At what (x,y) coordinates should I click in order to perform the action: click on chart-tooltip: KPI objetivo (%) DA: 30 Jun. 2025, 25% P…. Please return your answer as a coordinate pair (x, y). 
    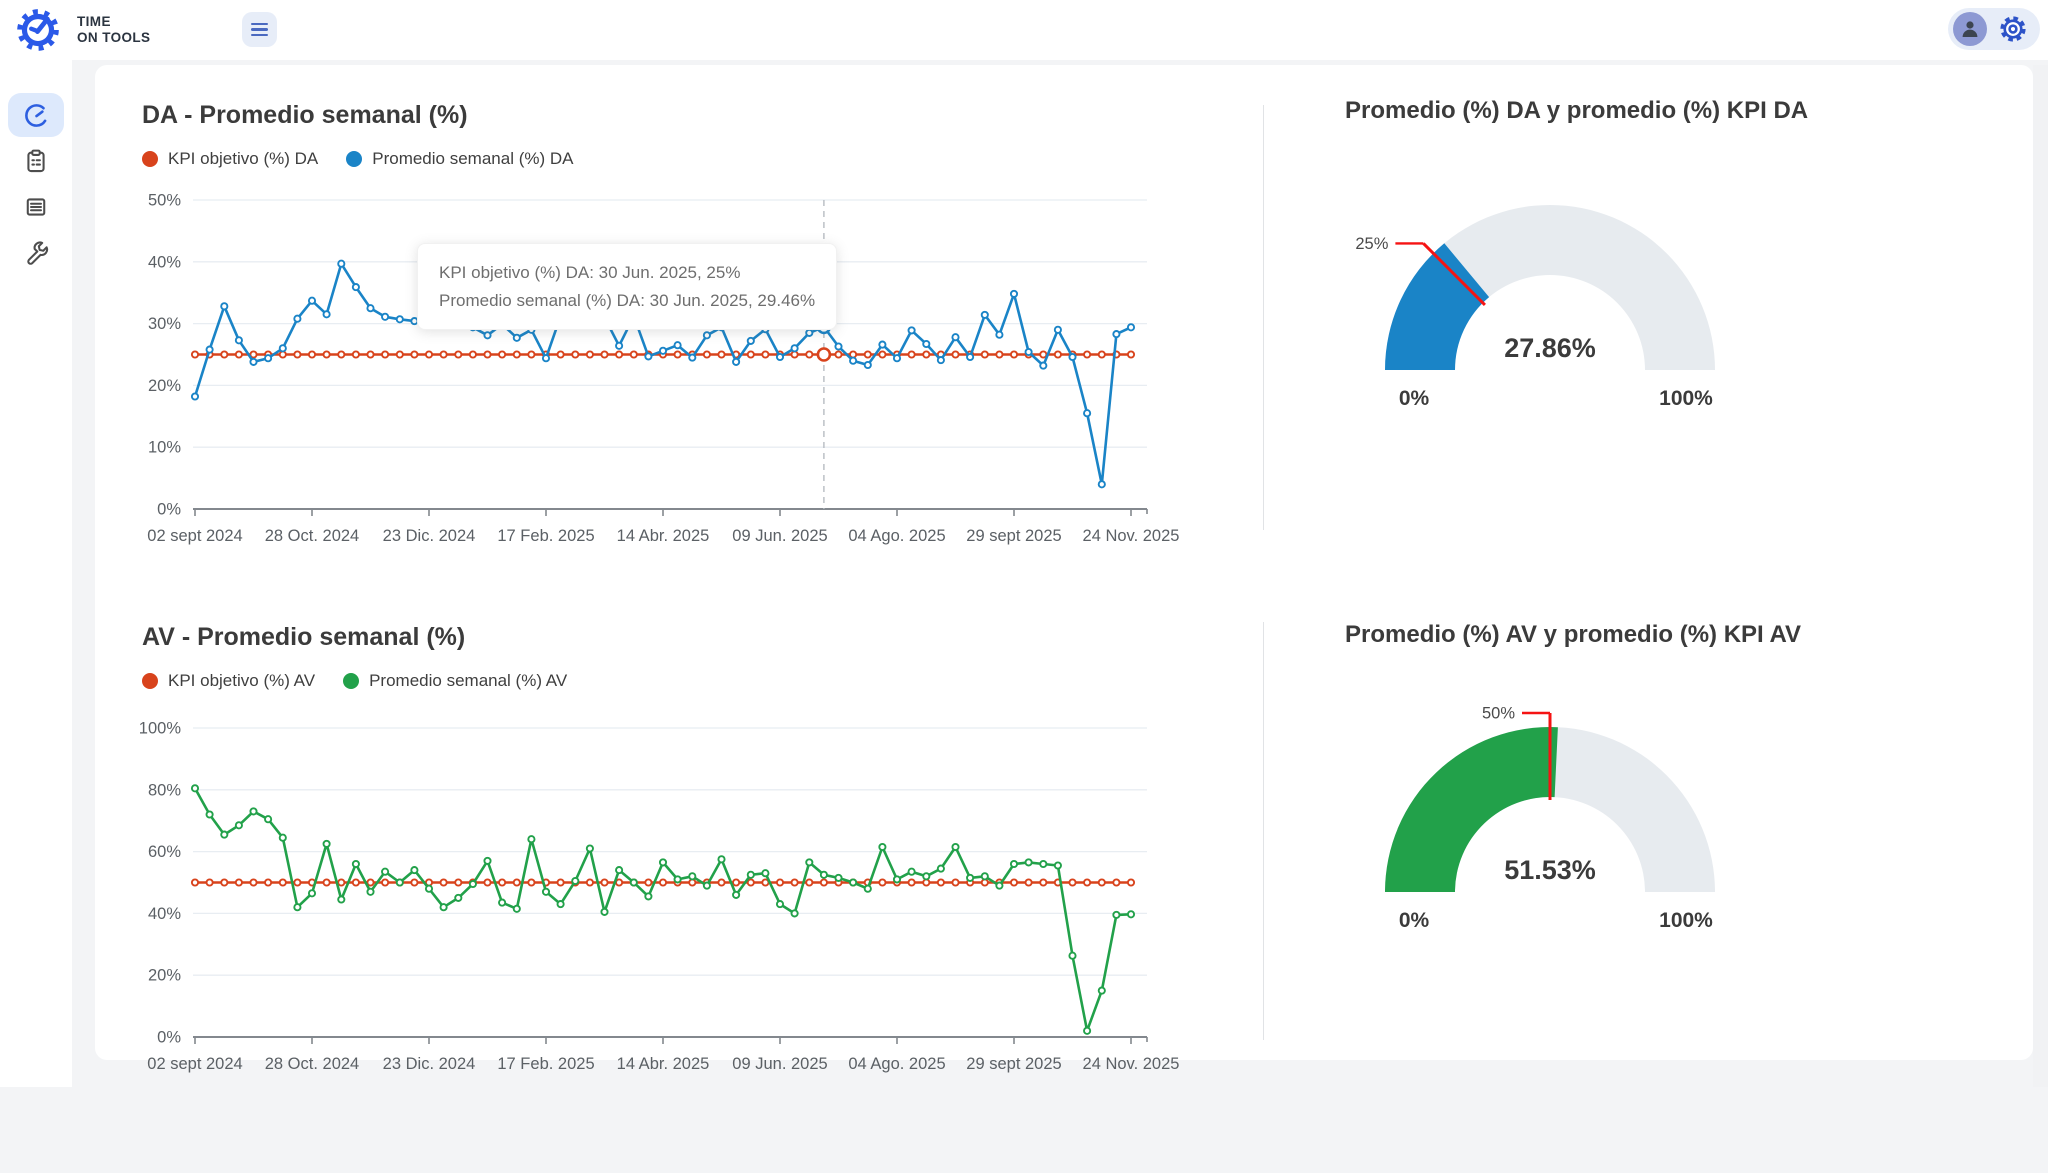
    Looking at the image, I should click on (627, 287).